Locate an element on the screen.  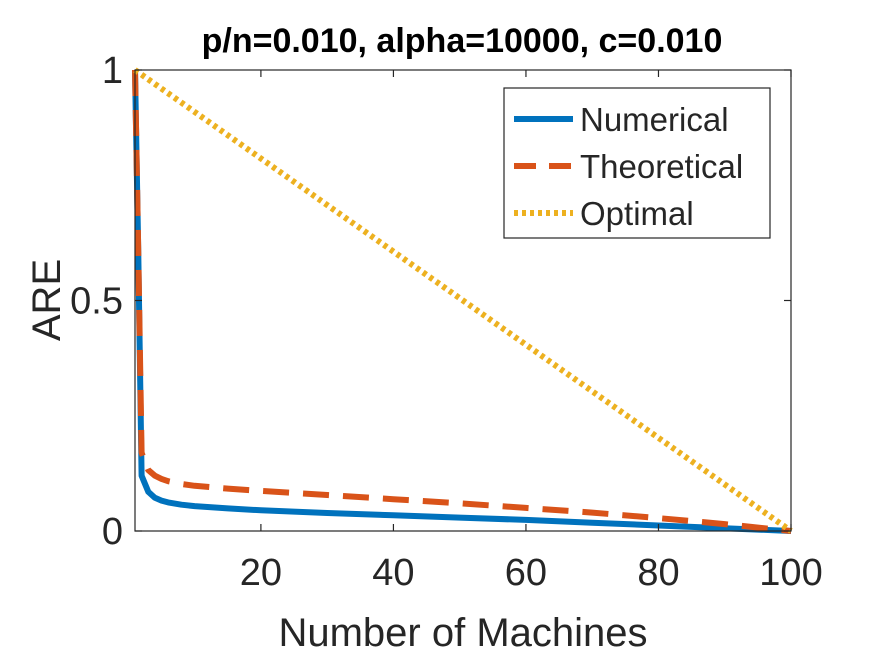
legend-entries: Numerical Theoretical Optimal is located at coordinates (628, 166).